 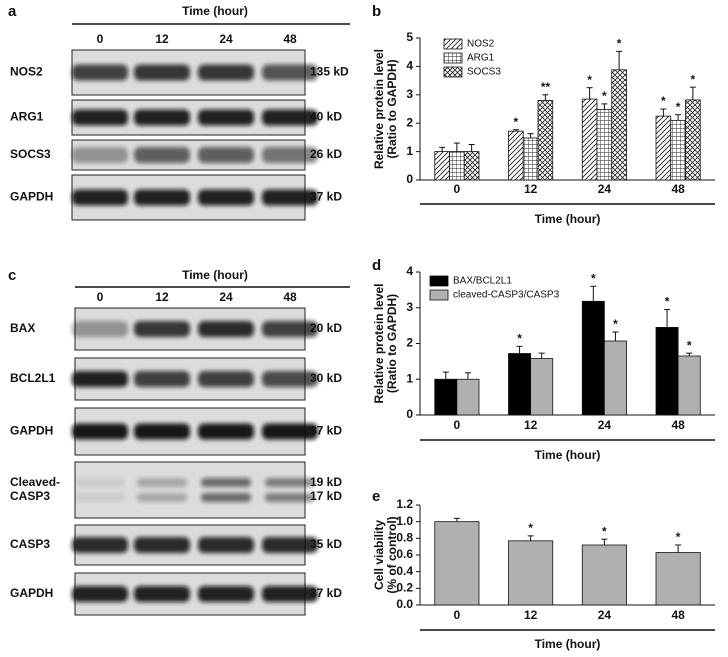 What do you see at coordinates (326, 154) in the screenshot?
I see `size-label: 26 kD` at bounding box center [326, 154].